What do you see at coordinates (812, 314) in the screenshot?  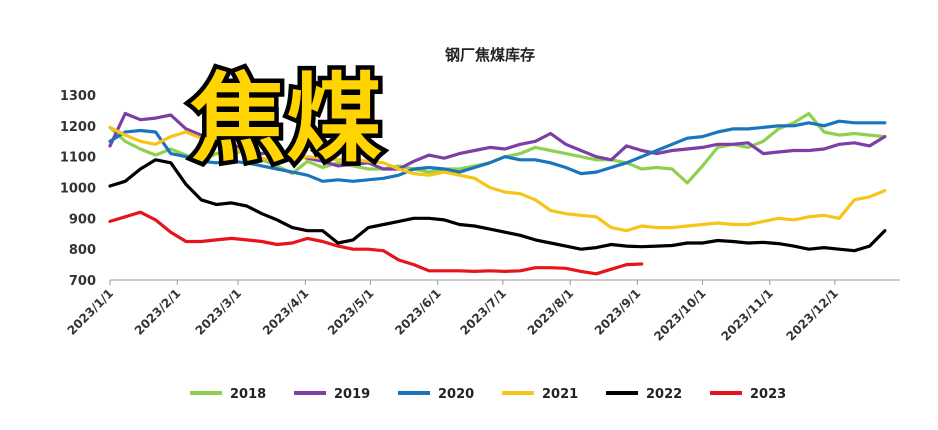 I see `x-tick-label: 2023/12/1` at bounding box center [812, 314].